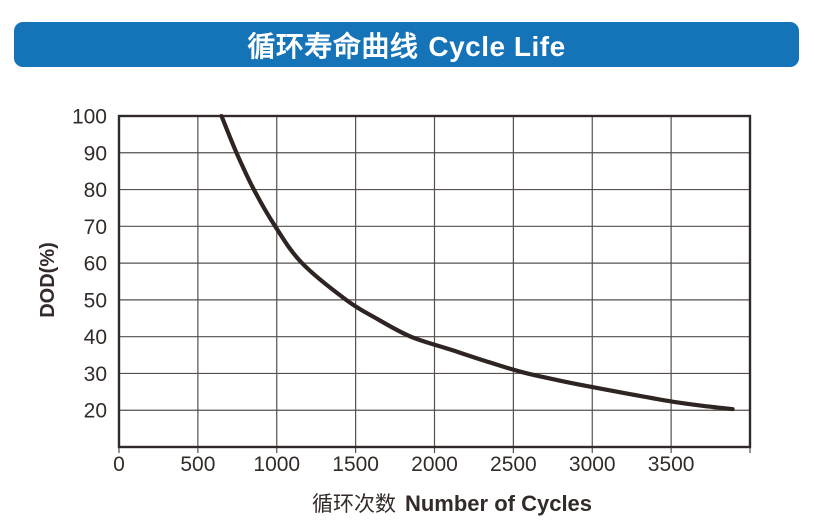 The width and height of the screenshot is (815, 529). I want to click on y-axis-title: DOD(%), so click(48, 280).